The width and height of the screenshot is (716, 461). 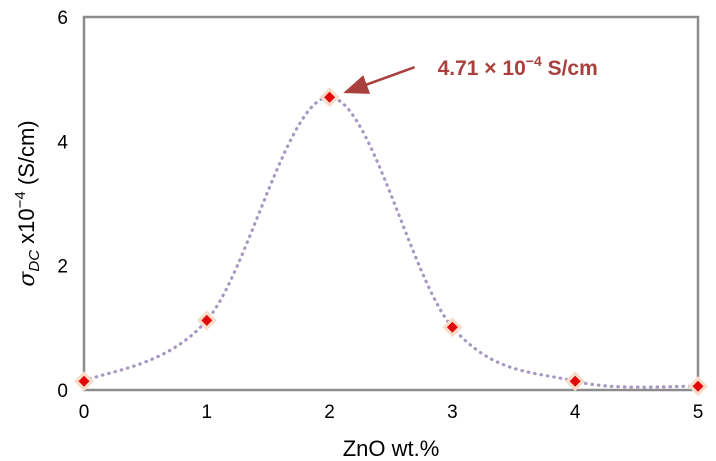 What do you see at coordinates (26, 155) in the screenshot?
I see `y-axis-label-unit: (S/cm)` at bounding box center [26, 155].